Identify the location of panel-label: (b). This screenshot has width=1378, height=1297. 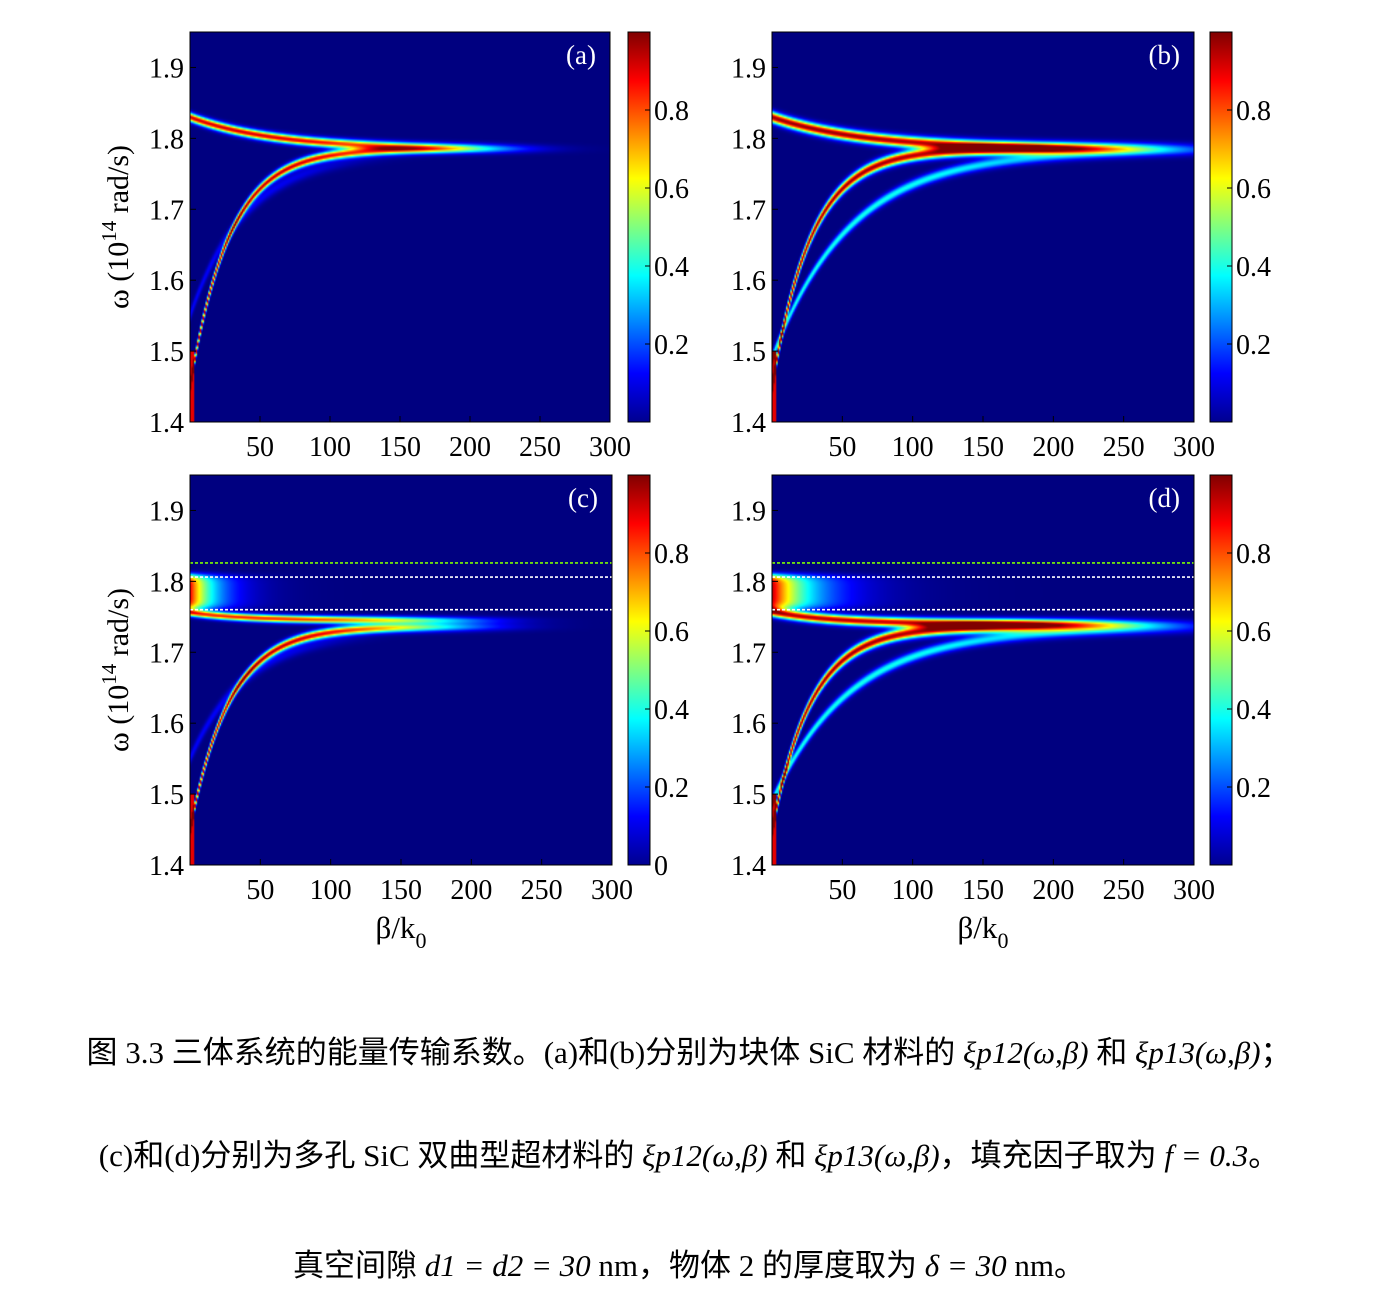
(1164, 55).